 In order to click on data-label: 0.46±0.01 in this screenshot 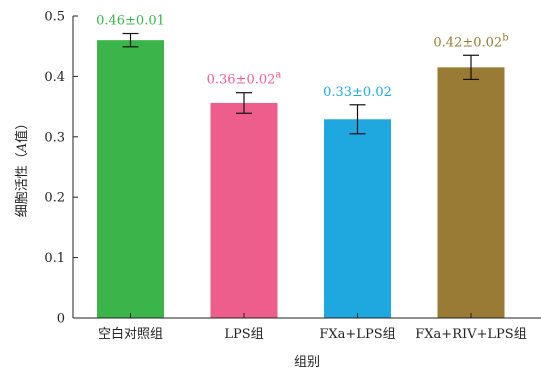, I will do `click(130, 21)`.